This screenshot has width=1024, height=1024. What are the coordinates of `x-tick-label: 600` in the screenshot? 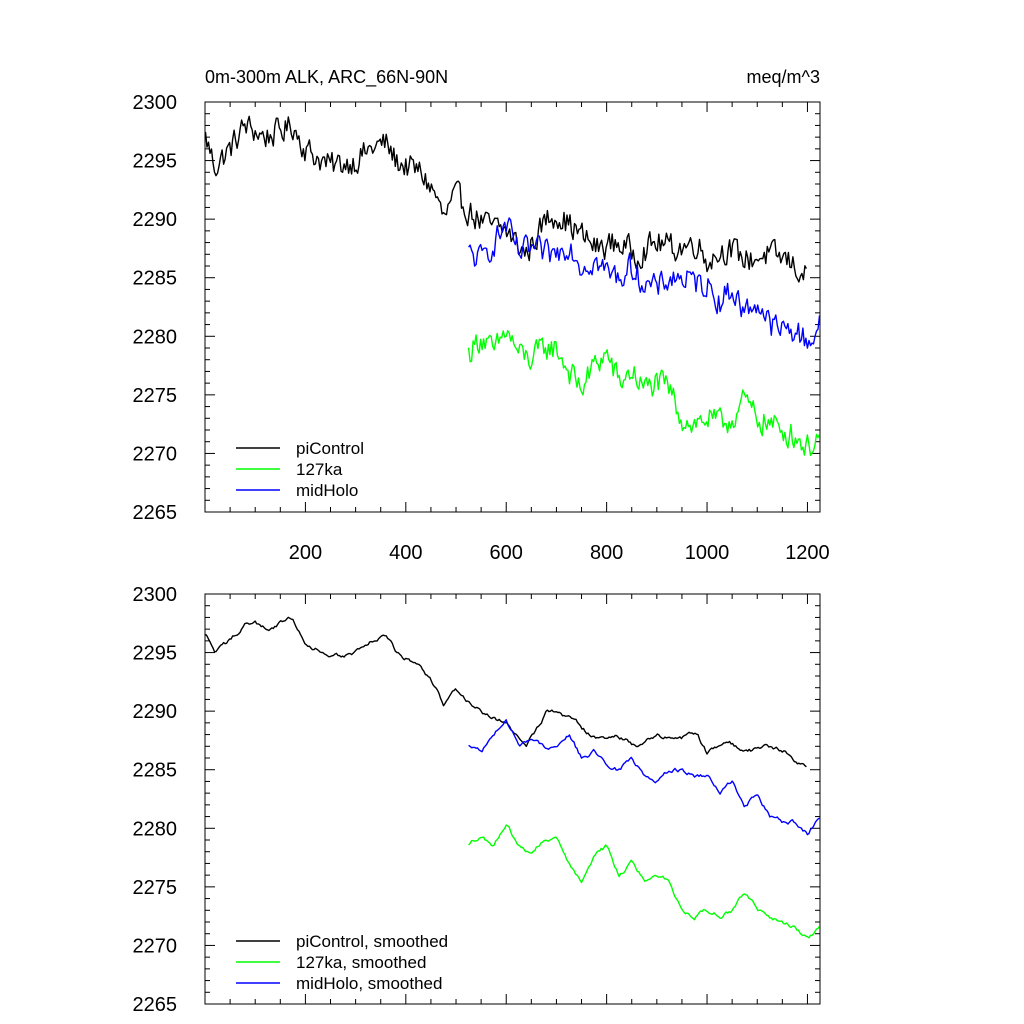 It's located at (506, 553).